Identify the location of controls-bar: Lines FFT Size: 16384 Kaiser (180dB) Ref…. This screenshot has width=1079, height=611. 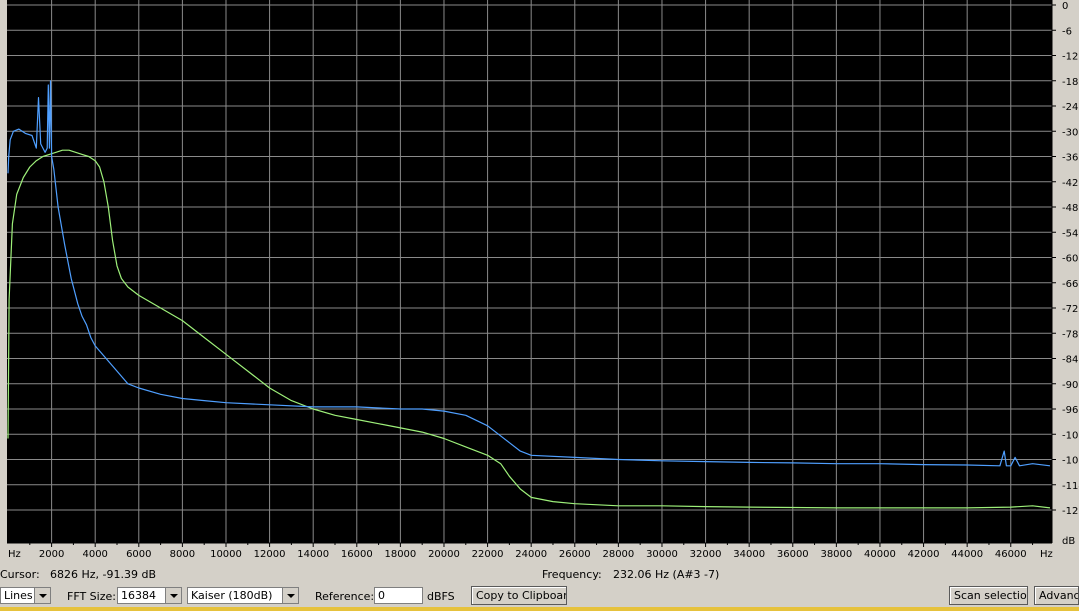
(539, 596).